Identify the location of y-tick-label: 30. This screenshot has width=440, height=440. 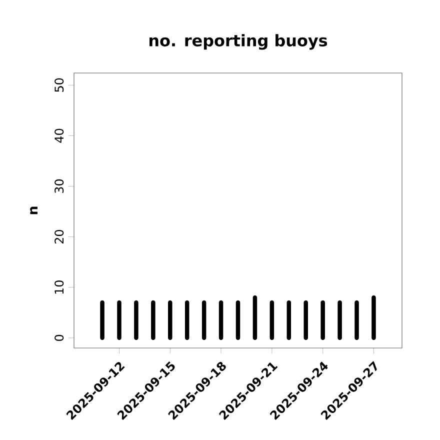
(59, 186).